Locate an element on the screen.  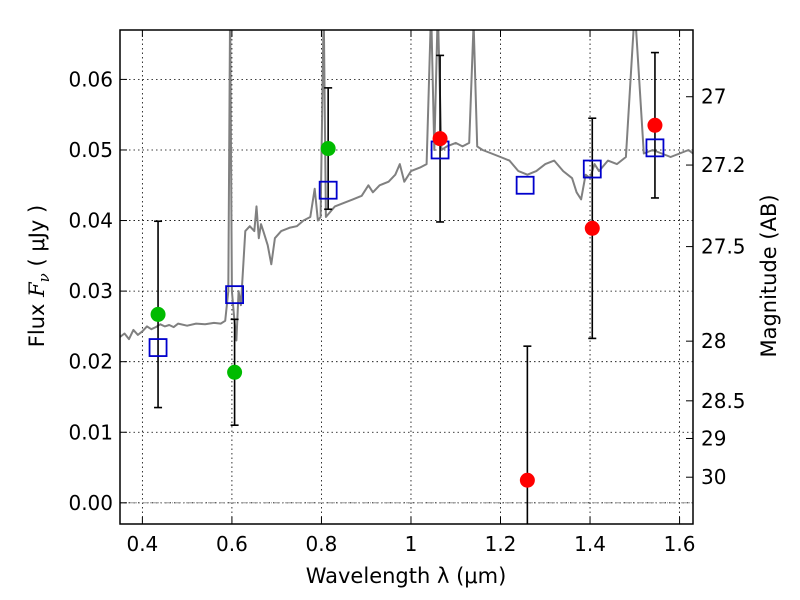
y-tick-label: 0.06 is located at coordinates (90, 79).